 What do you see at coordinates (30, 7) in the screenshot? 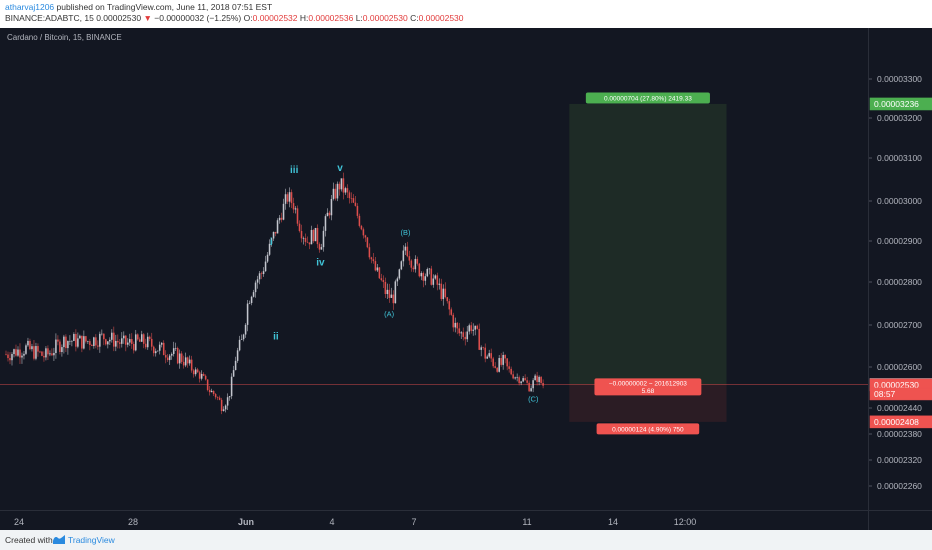
I see `author-link: atharvaj1206` at bounding box center [30, 7].